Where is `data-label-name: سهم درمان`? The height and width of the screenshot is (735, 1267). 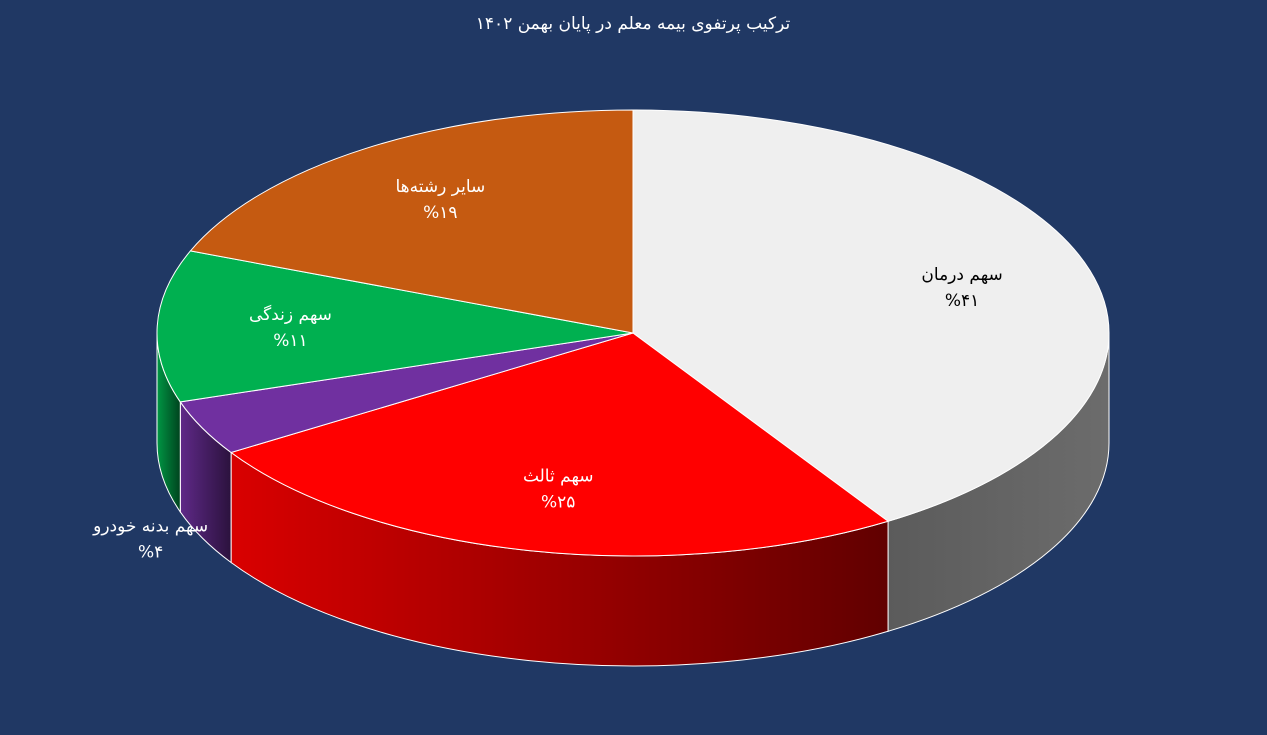
data-label-name: سهم درمان is located at coordinates (961, 275).